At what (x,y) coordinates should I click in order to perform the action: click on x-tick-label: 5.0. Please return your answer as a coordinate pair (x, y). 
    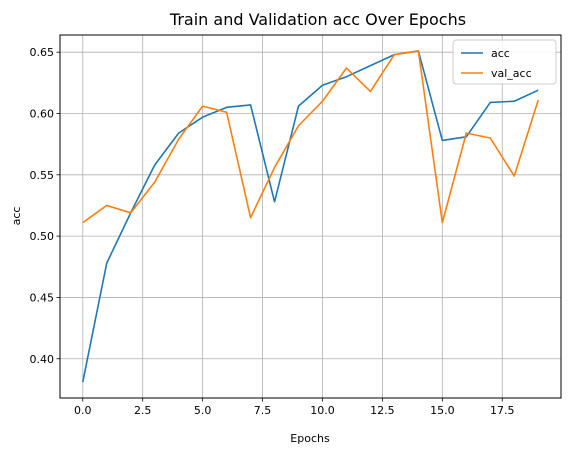
    Looking at the image, I should click on (203, 410).